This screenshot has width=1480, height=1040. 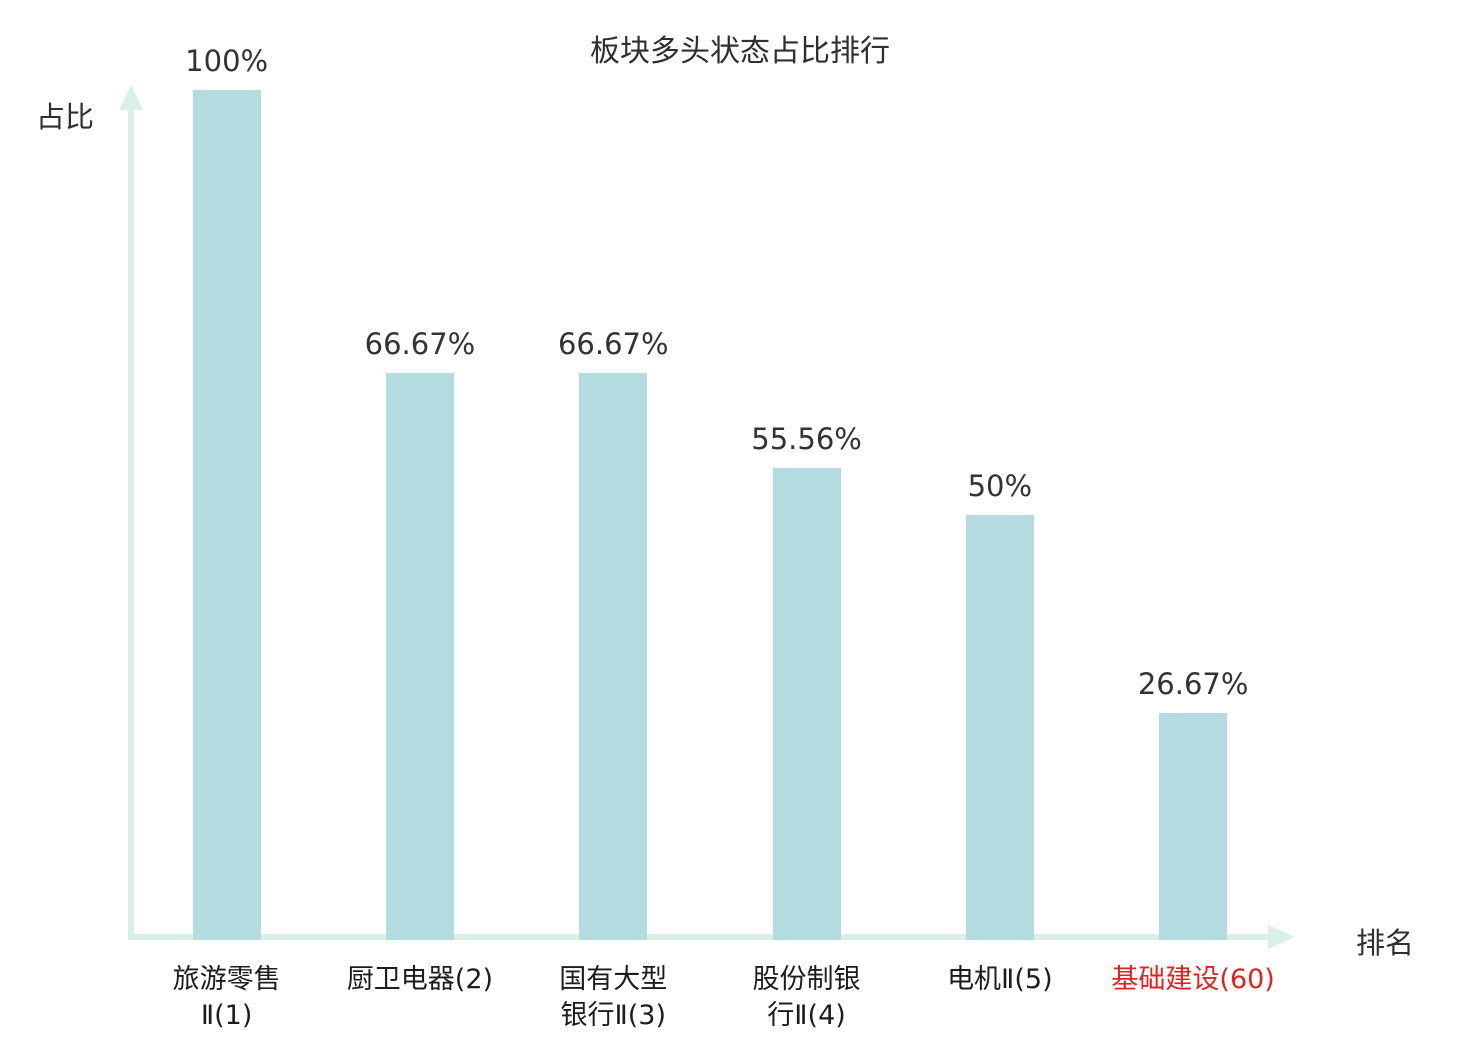 I want to click on y-axis-label: 占比, so click(x=65, y=117).